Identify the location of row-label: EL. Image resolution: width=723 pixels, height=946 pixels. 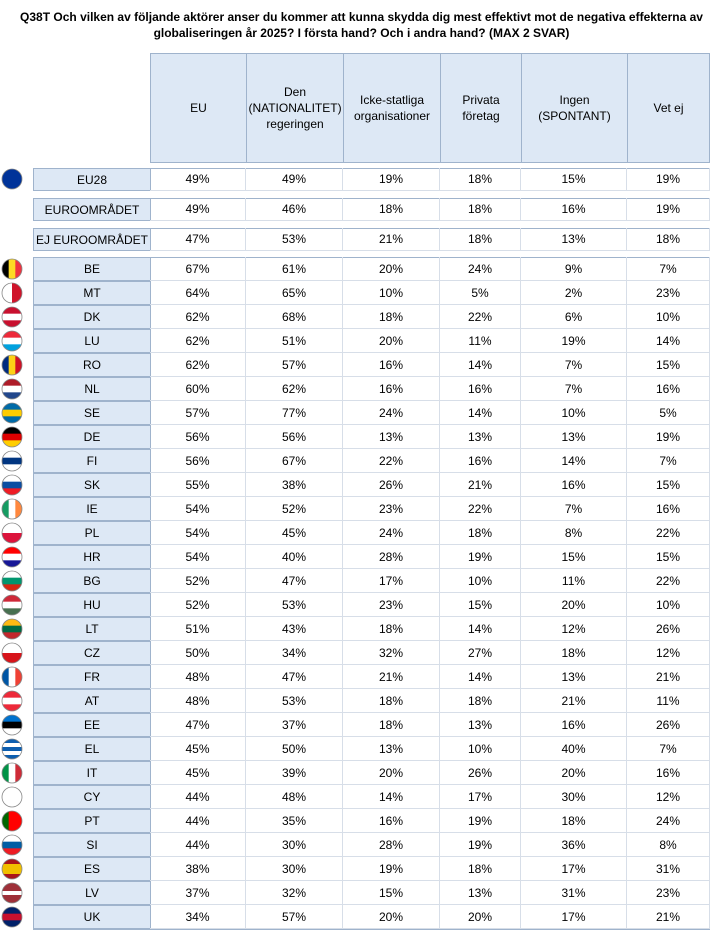
(92, 749).